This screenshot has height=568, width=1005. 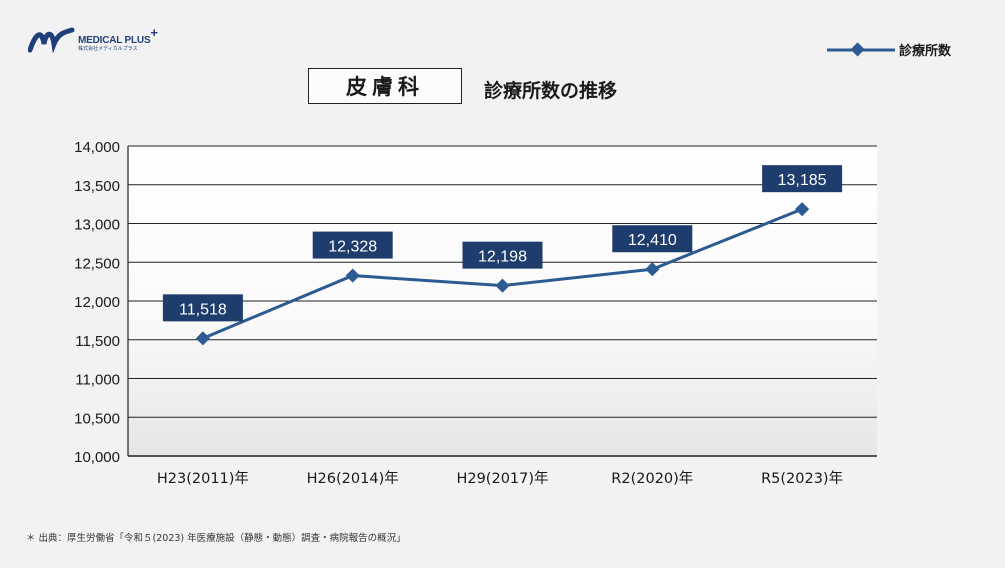 What do you see at coordinates (97, 186) in the screenshot?
I see `y-tick-label: 13,500` at bounding box center [97, 186].